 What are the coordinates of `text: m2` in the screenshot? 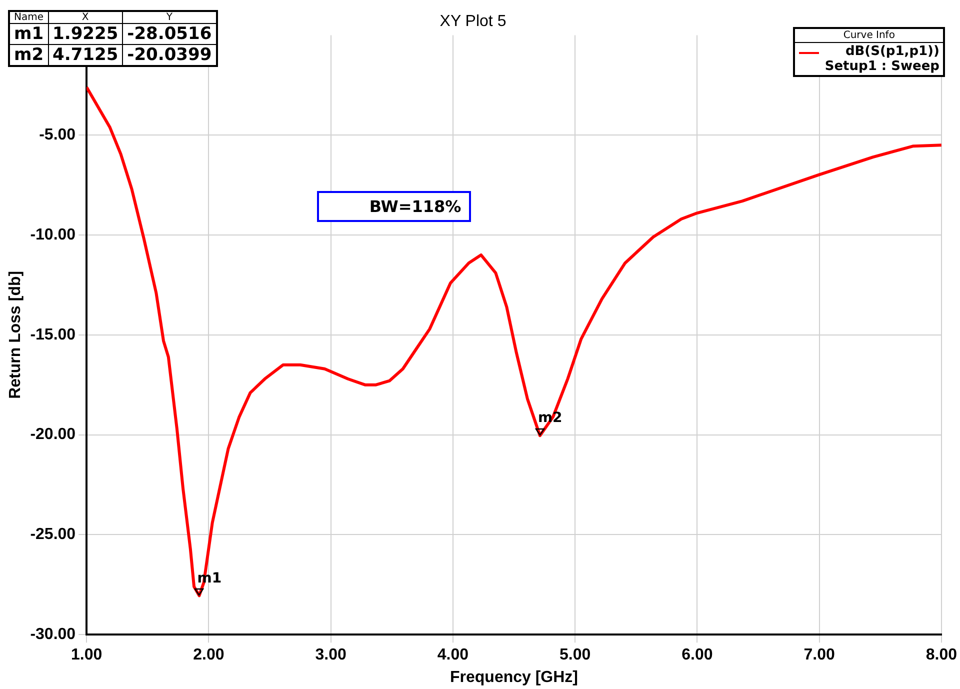 It's located at (28, 55).